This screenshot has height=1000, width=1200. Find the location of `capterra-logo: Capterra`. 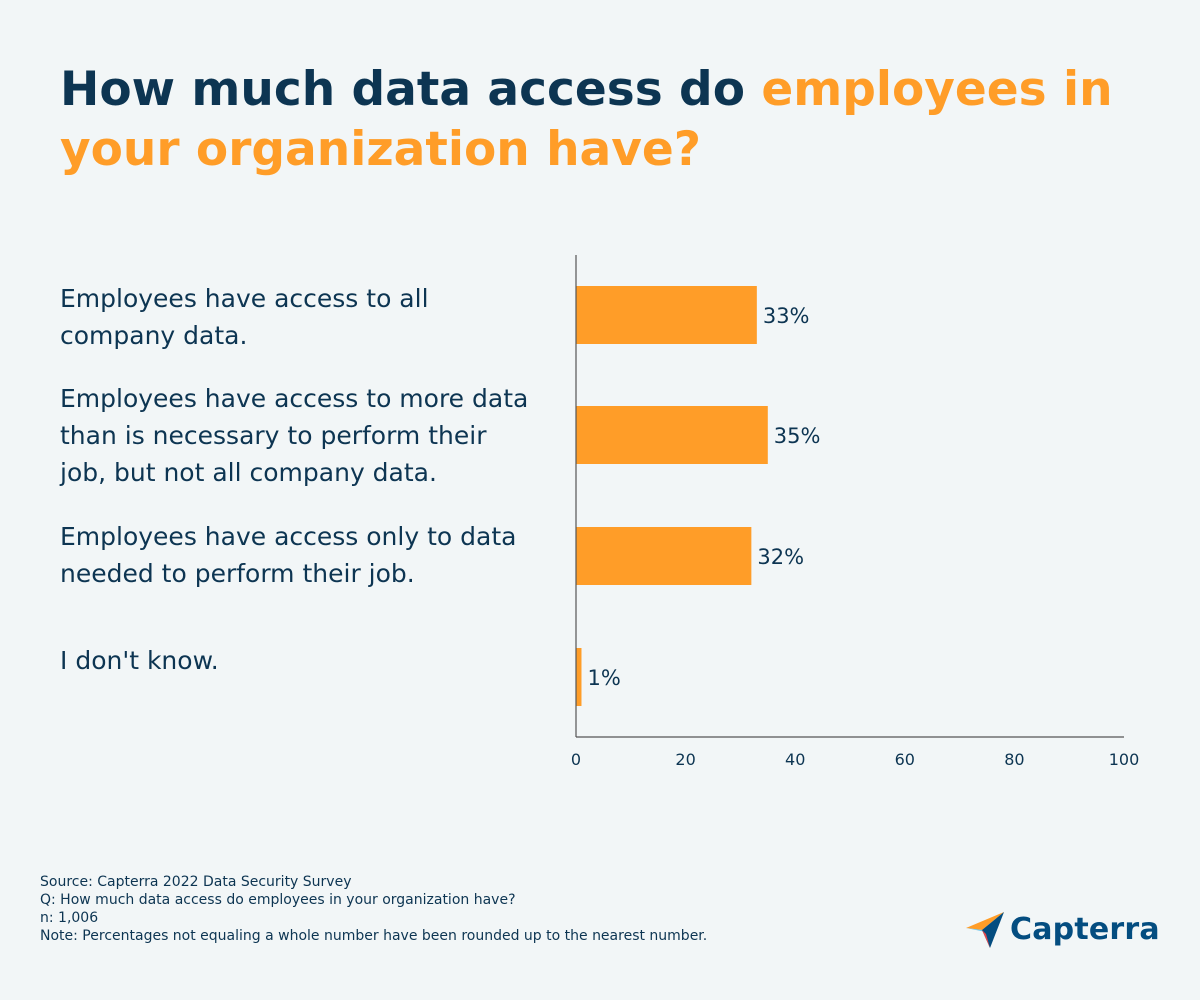

capterra-logo: Capterra is located at coordinates (1063, 929).